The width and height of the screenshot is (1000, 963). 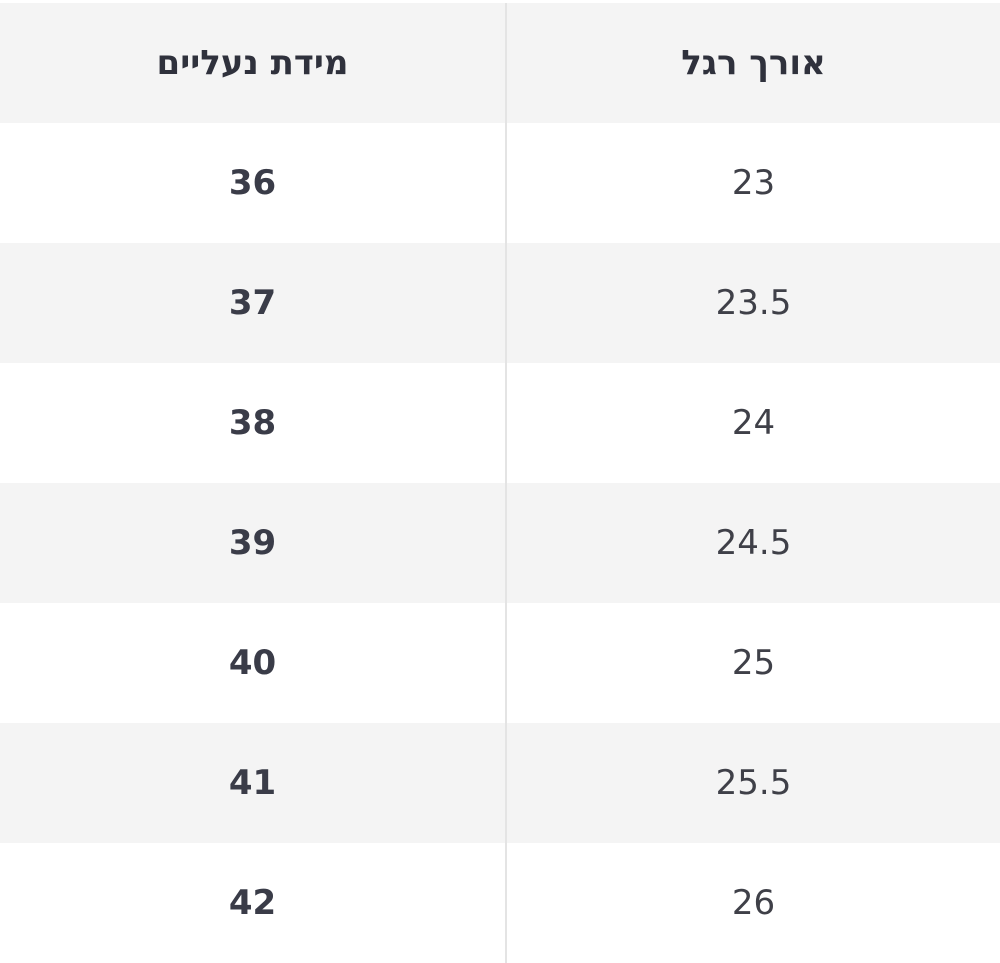 What do you see at coordinates (500, 183) in the screenshot?
I see `table-row: 36 23` at bounding box center [500, 183].